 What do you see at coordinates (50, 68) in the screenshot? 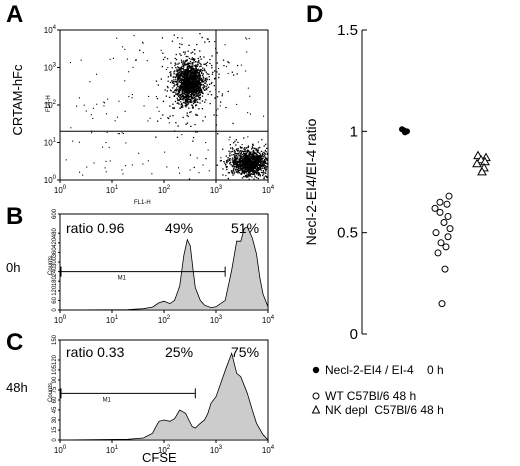
I see `panel-a-y-tick-label: 10³` at bounding box center [50, 68].